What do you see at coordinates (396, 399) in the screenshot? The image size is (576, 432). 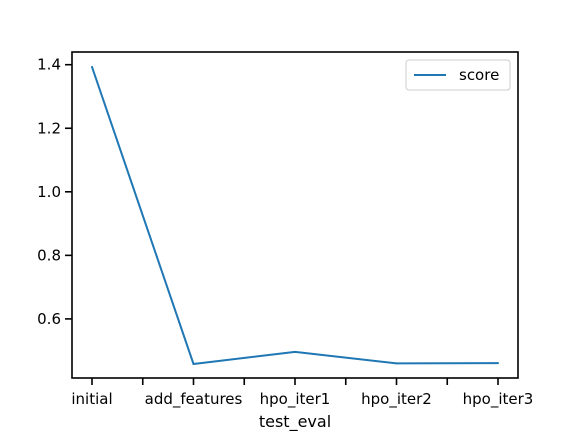 I see `x-tick-label: hpo_iter2` at bounding box center [396, 399].